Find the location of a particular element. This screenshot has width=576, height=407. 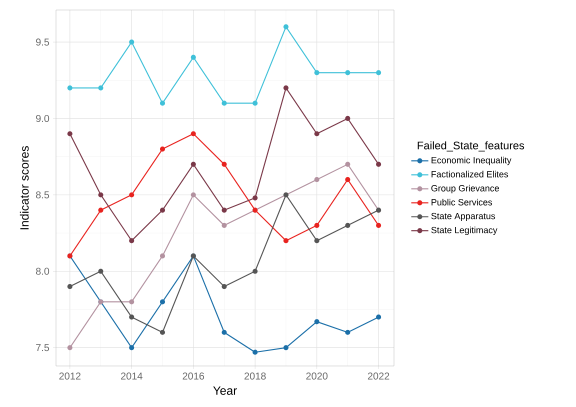

y-tick-label: 7.5 is located at coordinates (43, 348).